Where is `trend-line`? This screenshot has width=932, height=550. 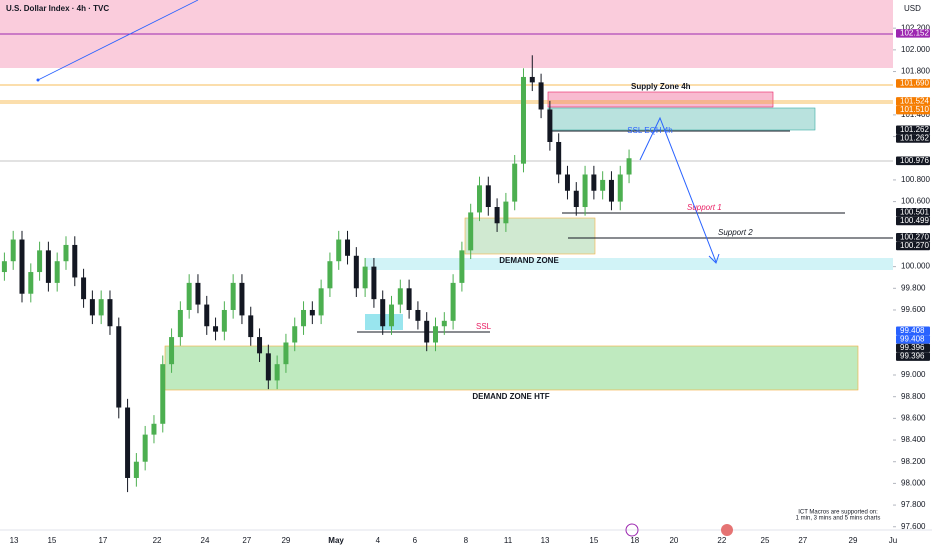
trend-line is located at coordinates (118, 40).